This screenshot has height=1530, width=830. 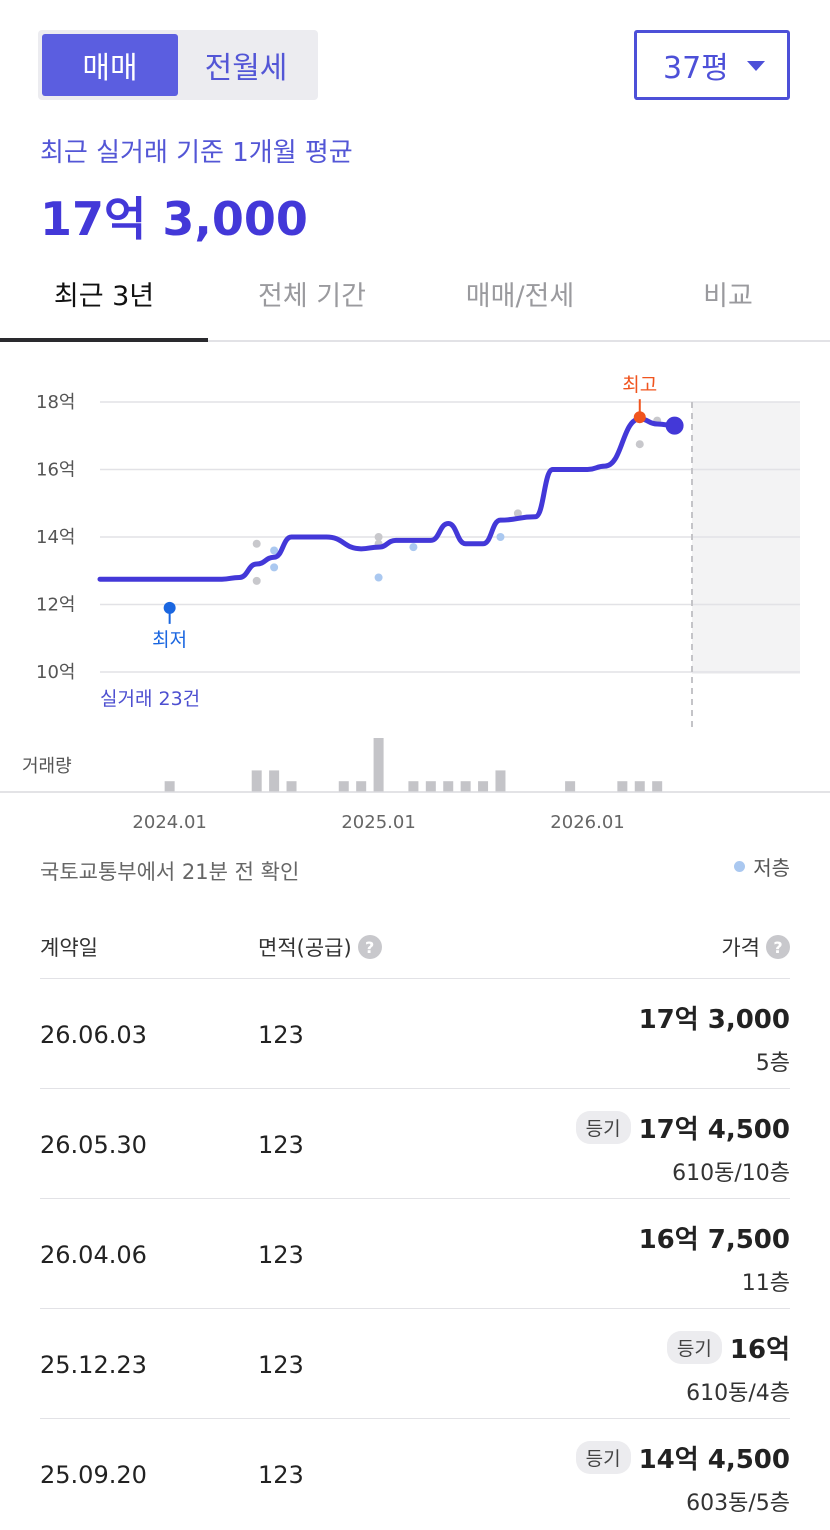 What do you see at coordinates (169, 640) in the screenshot?
I see `low-point-label: 최저` at bounding box center [169, 640].